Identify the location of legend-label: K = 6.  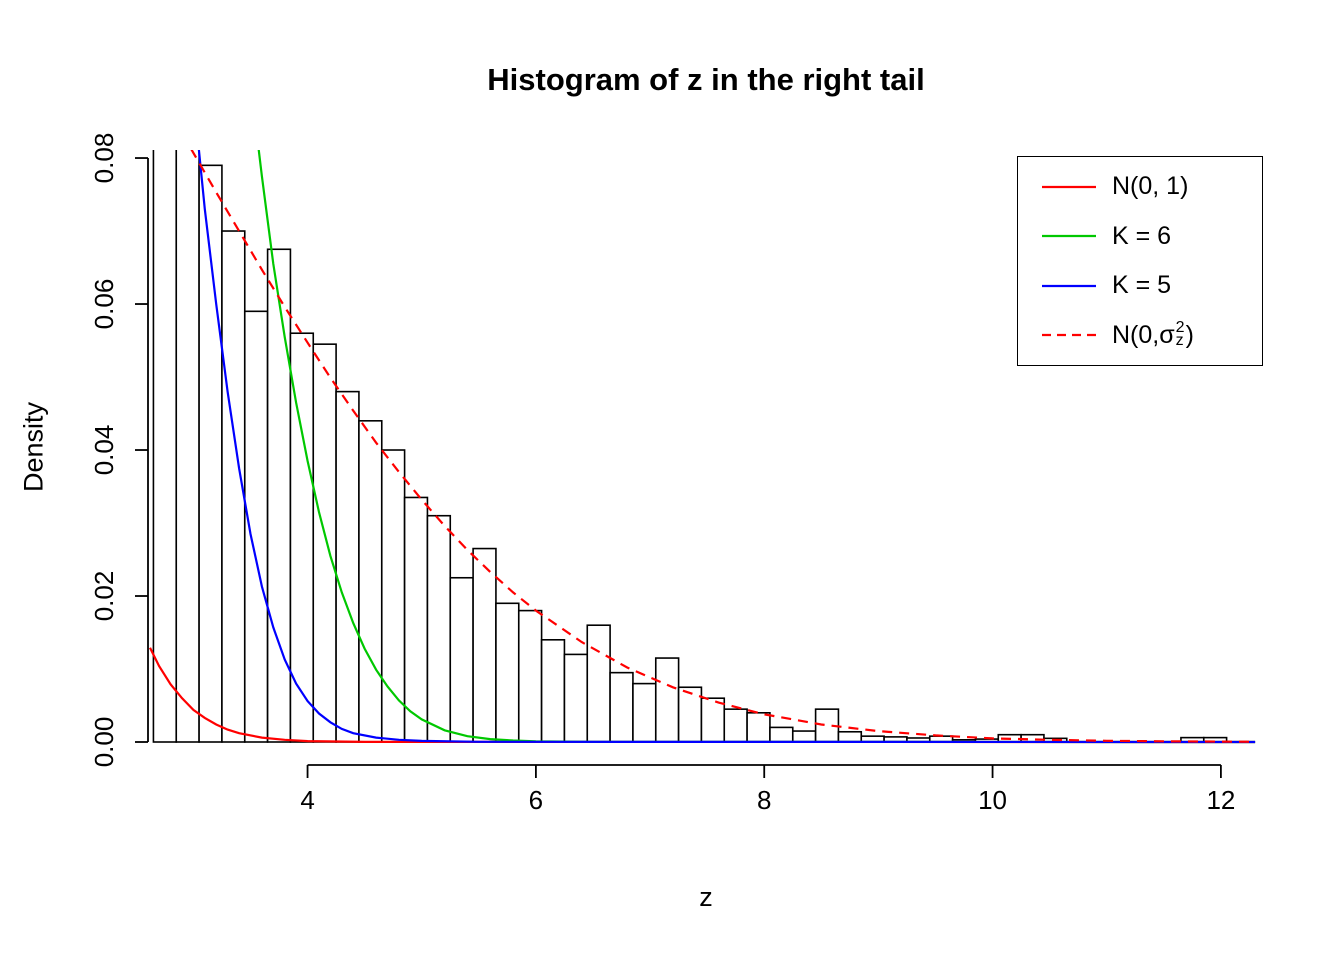
(1142, 235).